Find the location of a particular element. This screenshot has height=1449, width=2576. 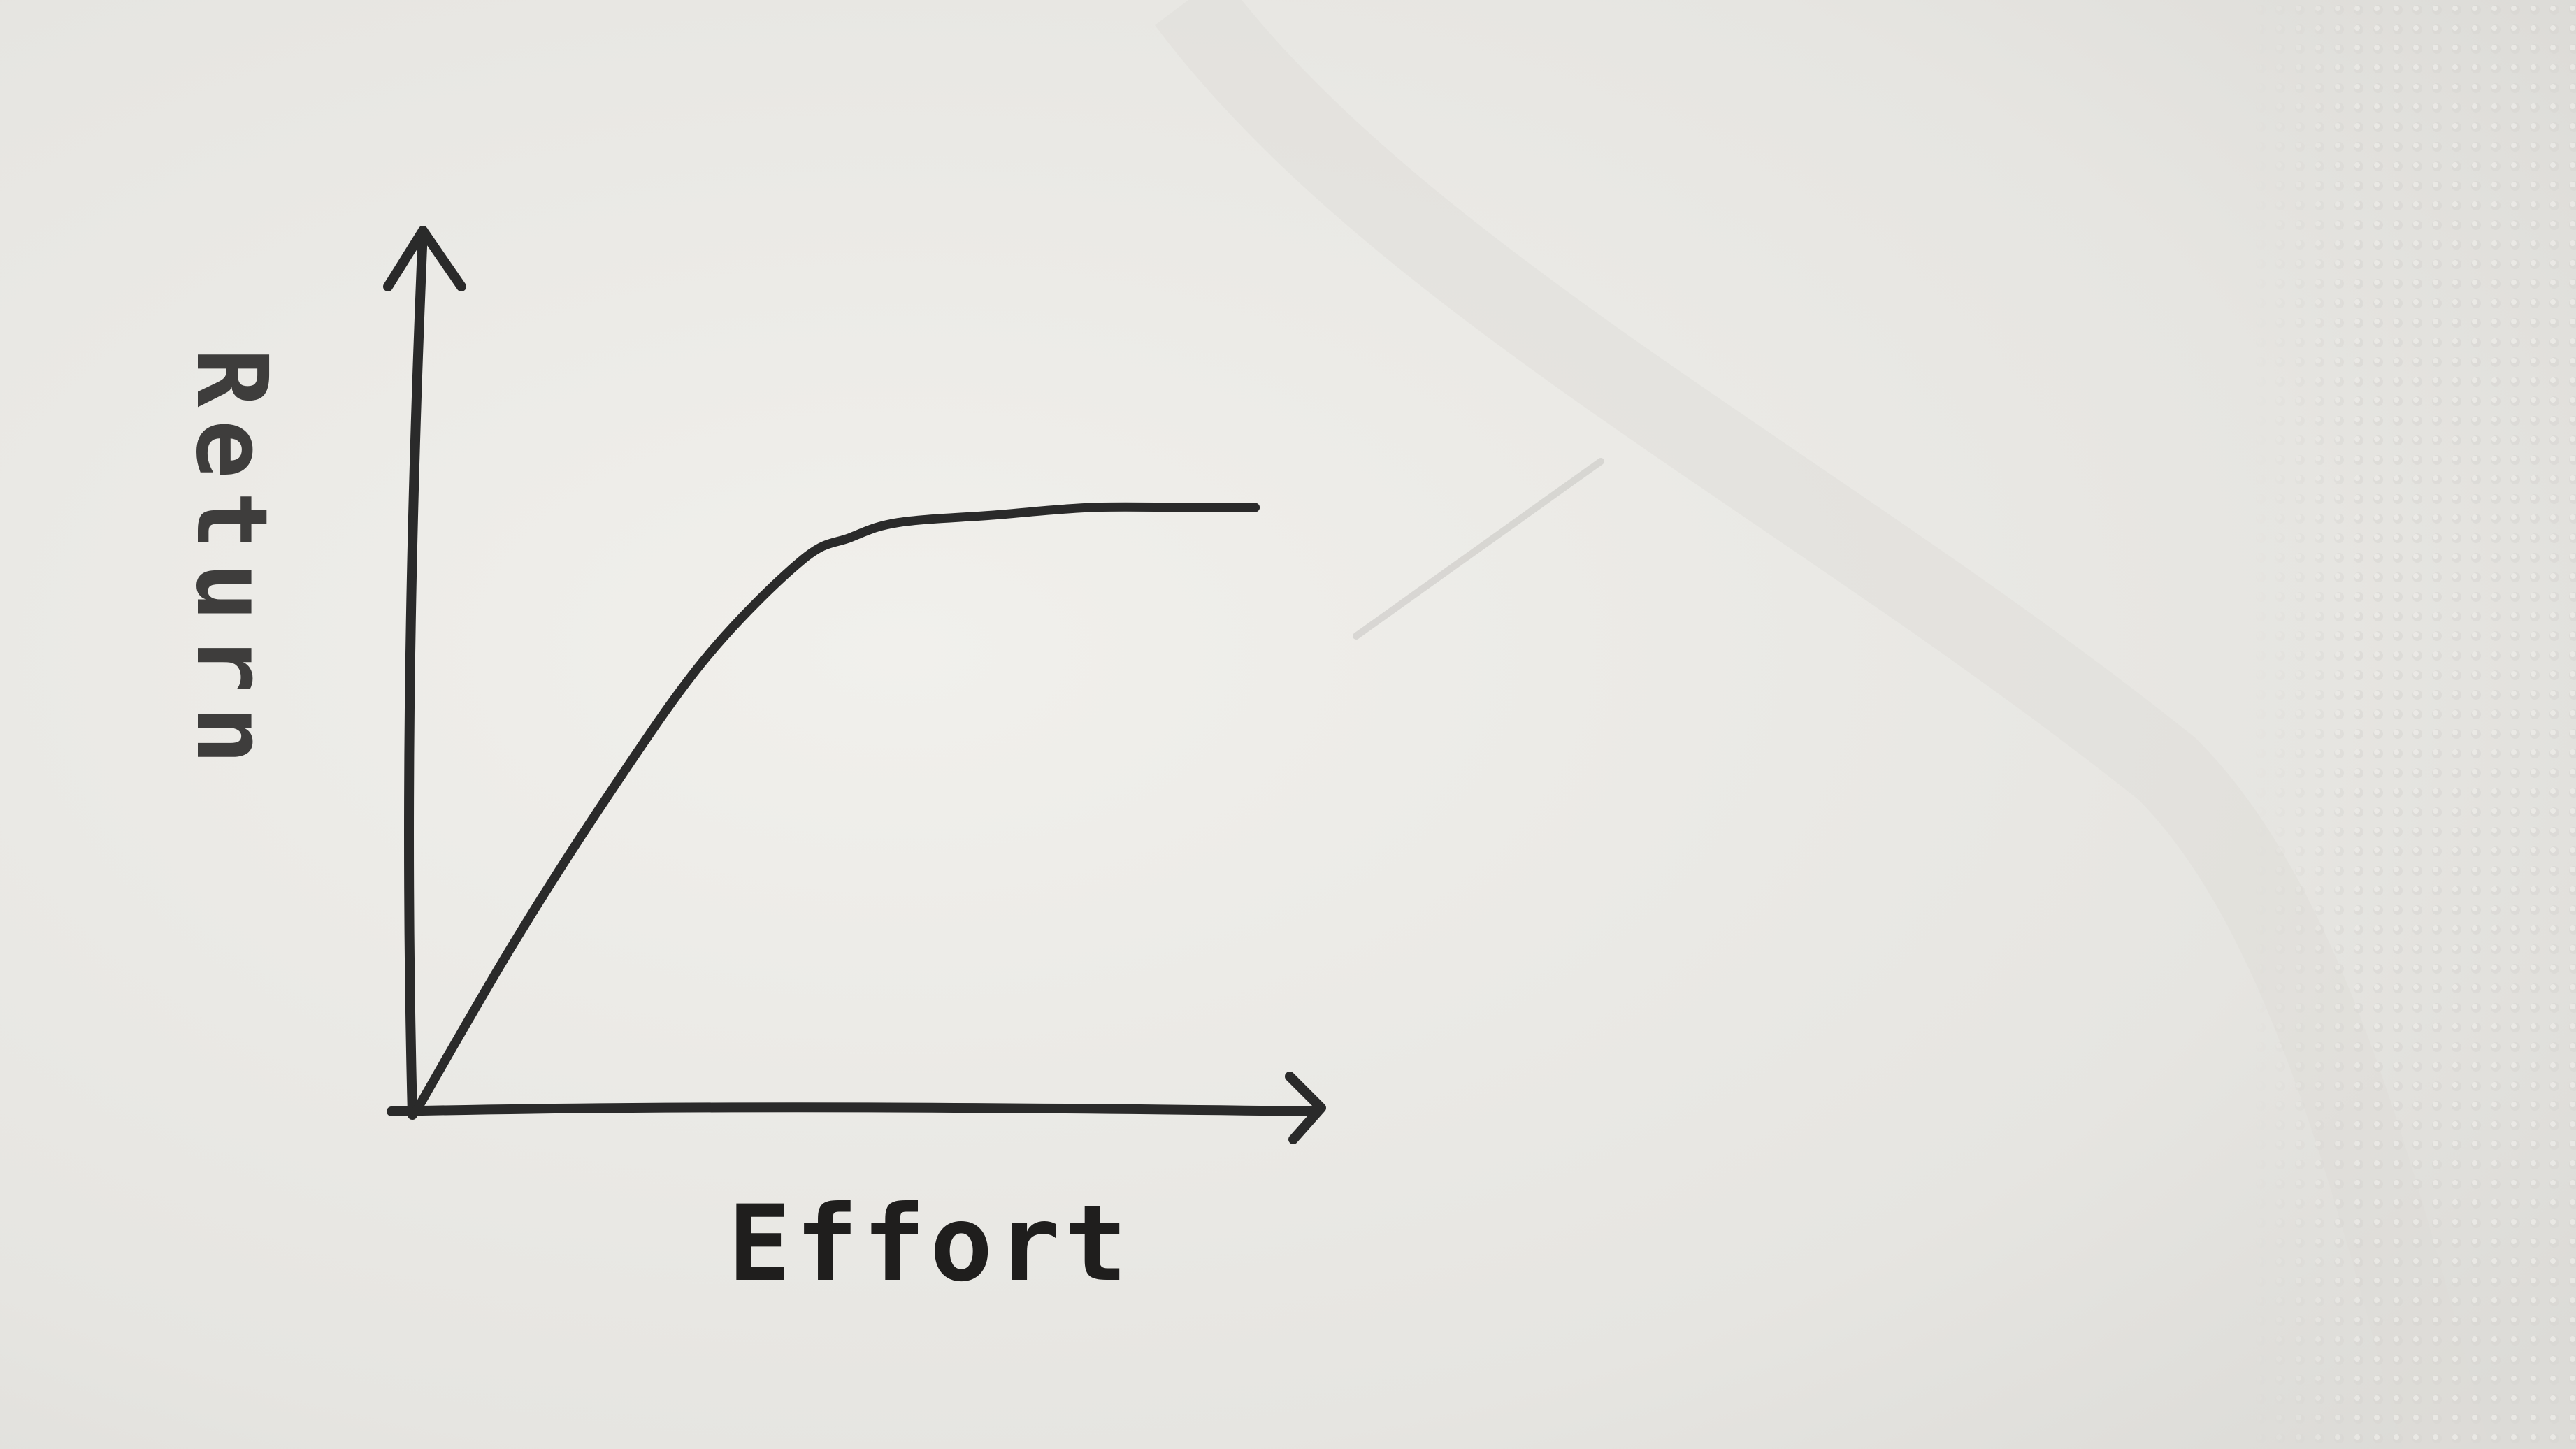

napkin-embossed-border is located at coordinates (2413, 724).